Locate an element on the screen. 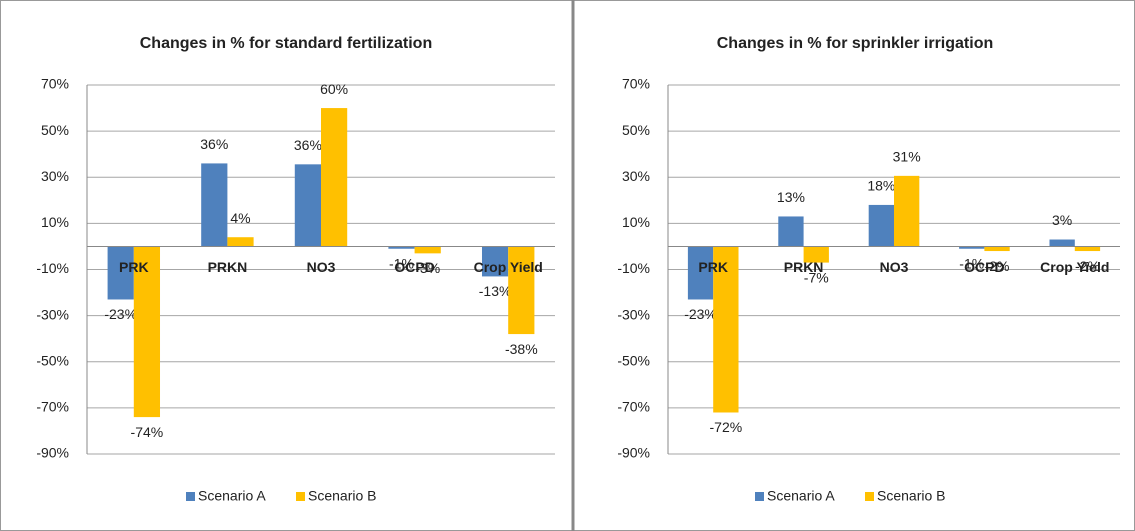 This screenshot has width=1135, height=531. data-label: 60% is located at coordinates (334, 89).